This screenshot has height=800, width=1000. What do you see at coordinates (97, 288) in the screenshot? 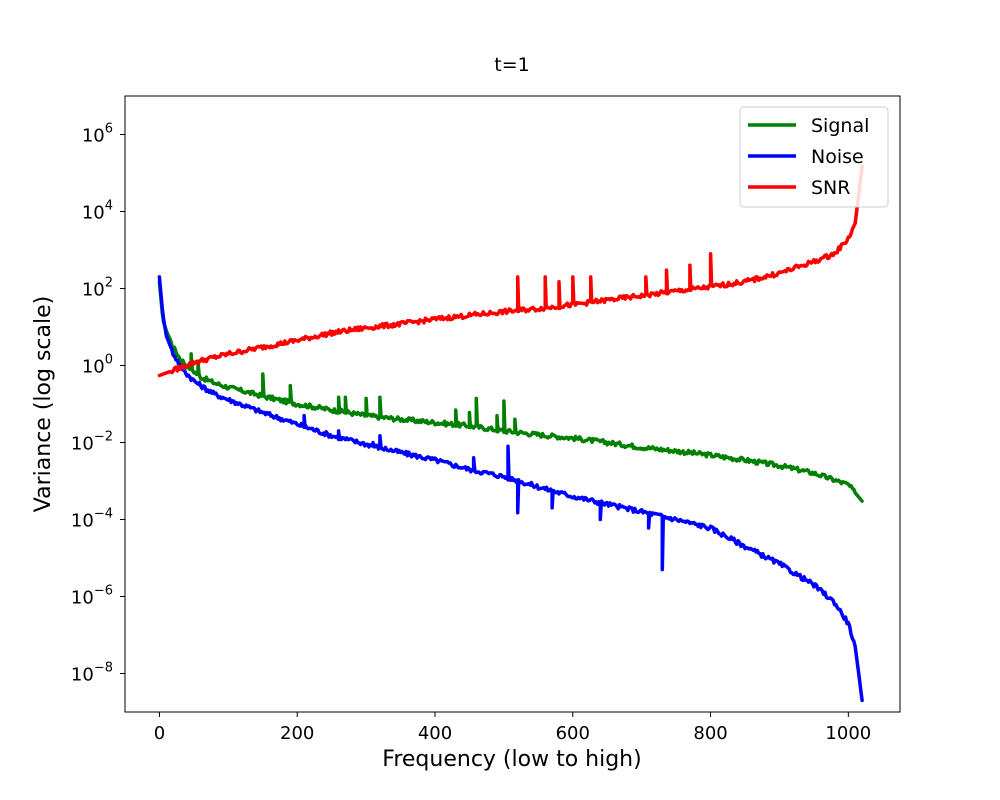
I see `y-tick-label: 10²` at bounding box center [97, 288].